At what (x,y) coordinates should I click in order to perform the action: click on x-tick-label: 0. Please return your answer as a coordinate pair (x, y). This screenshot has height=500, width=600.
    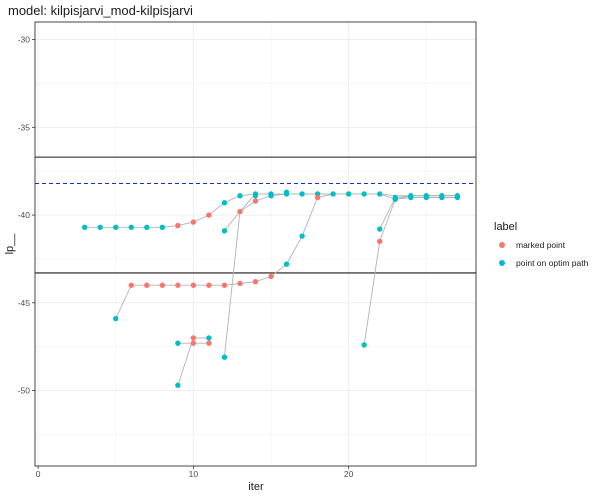
    Looking at the image, I should click on (38, 474).